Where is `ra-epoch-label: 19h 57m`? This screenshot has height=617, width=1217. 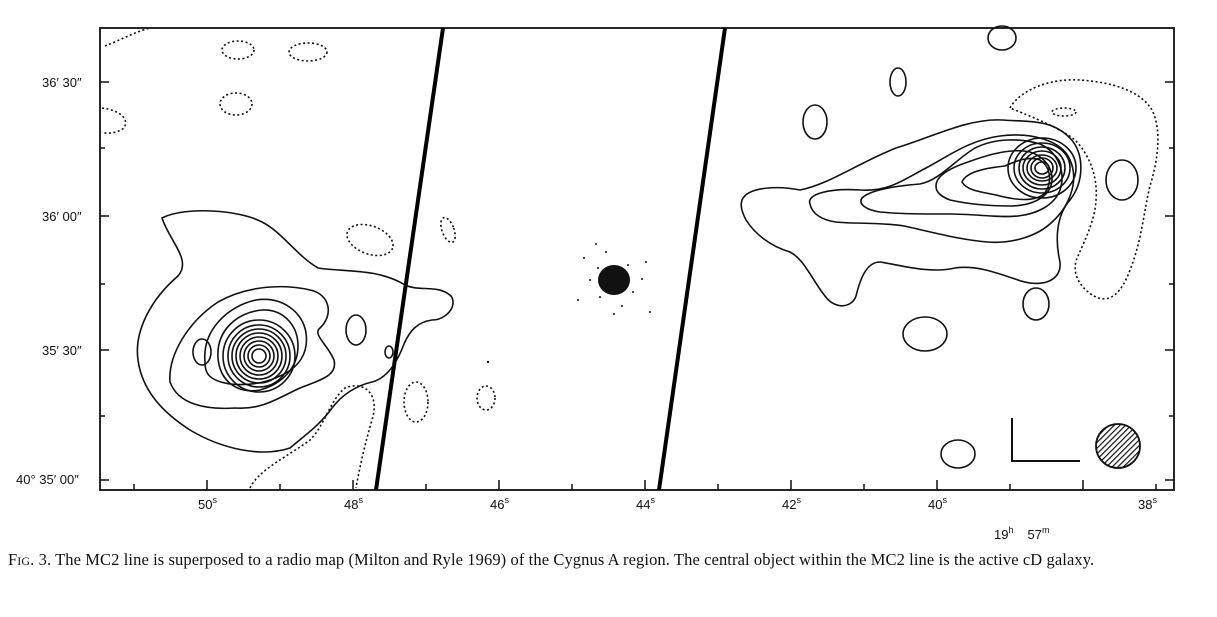 ra-epoch-label: 19h 57m is located at coordinates (1021, 532).